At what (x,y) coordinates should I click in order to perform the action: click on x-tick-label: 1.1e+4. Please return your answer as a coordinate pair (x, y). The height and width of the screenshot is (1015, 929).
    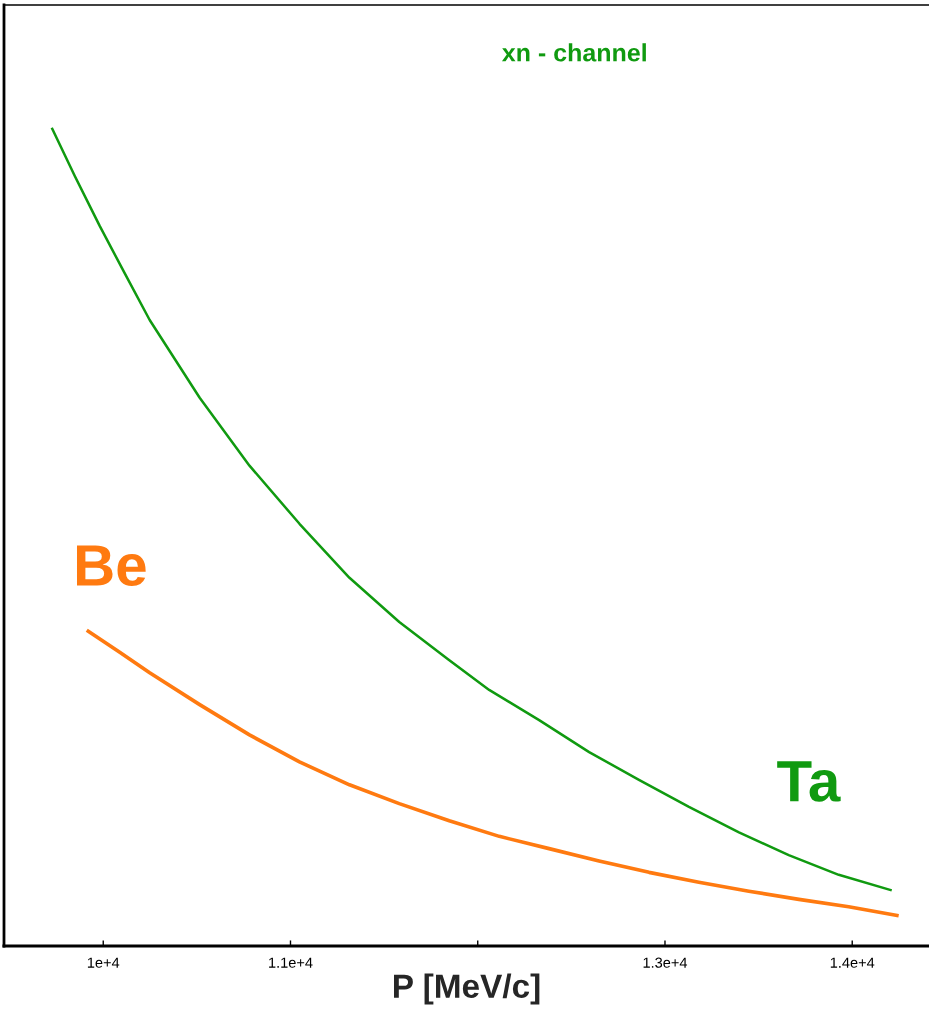
    Looking at the image, I should click on (291, 962).